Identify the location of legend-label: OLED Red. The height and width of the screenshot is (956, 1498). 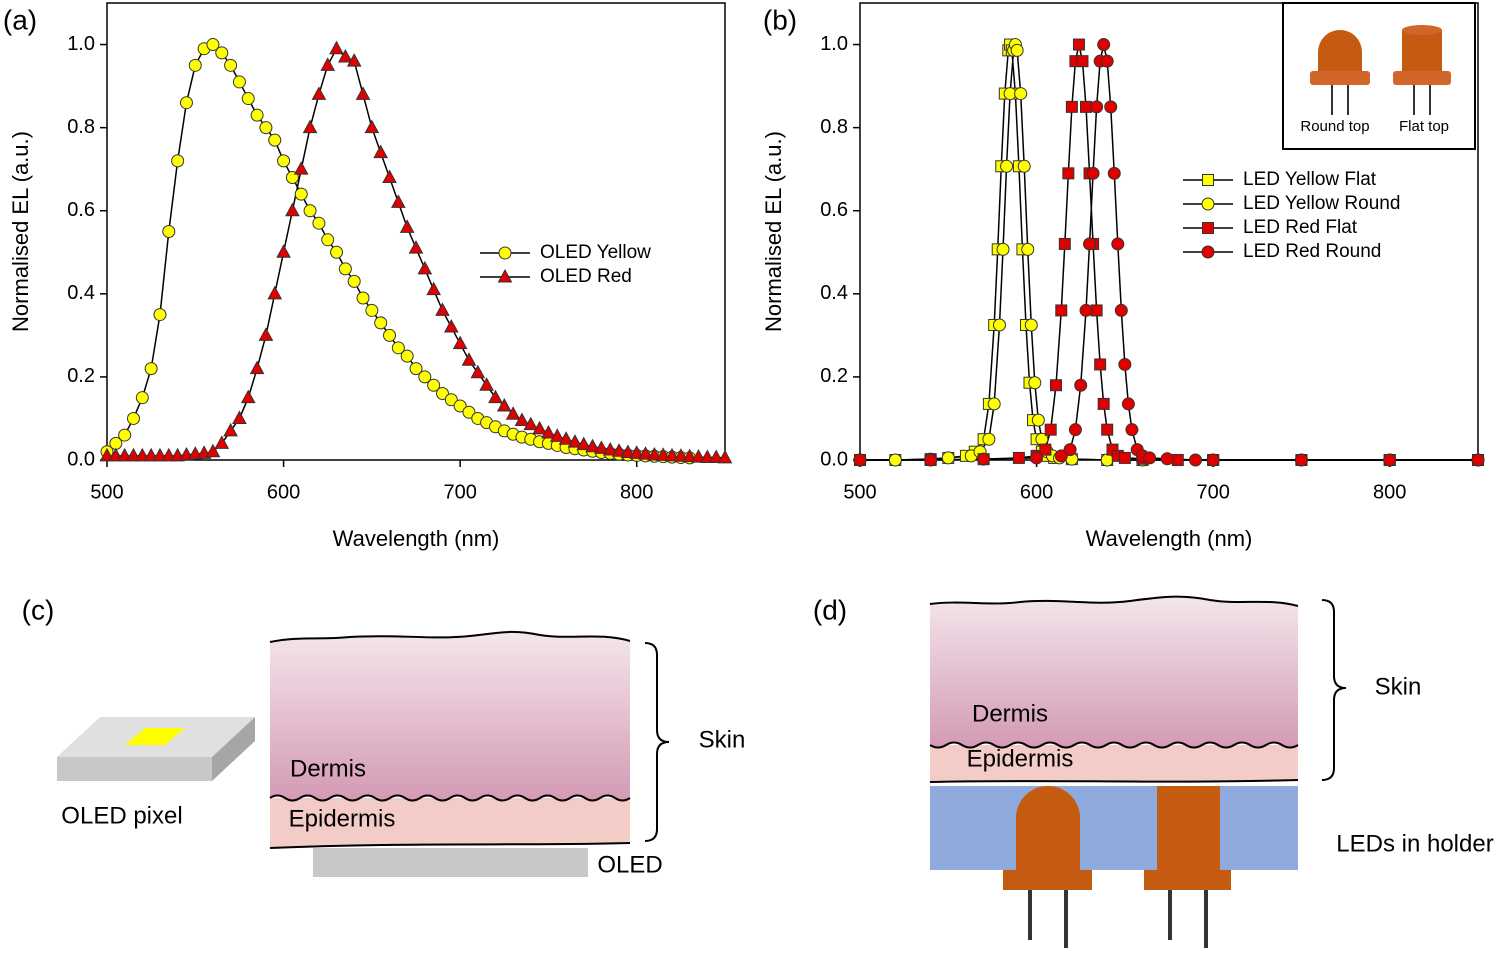
(586, 276).